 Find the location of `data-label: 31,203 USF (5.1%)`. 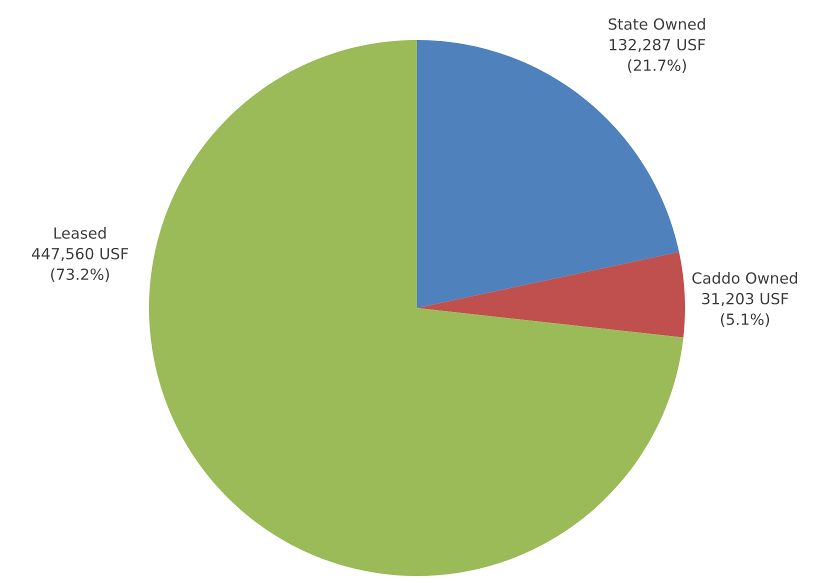

data-label: 31,203 USF (5.1%) is located at coordinates (745, 309).